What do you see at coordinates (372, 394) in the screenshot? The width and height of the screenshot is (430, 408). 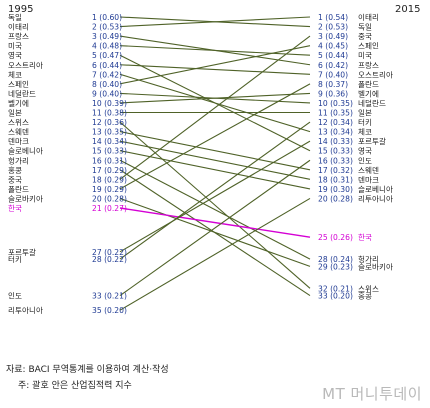 I see `watermark-logo: MT 머니투데이` at bounding box center [372, 394].